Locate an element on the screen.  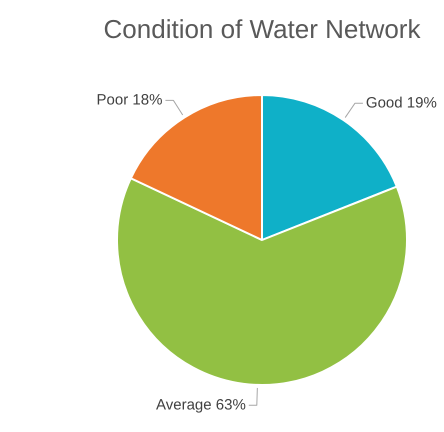
slice-label: Good 19% is located at coordinates (401, 103).